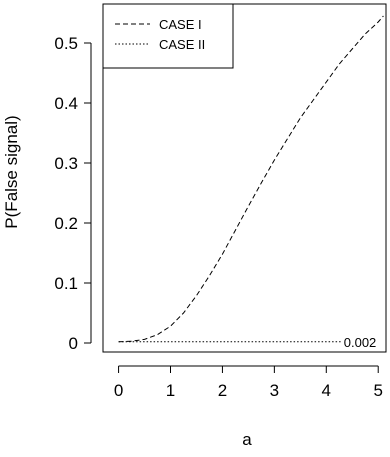 The width and height of the screenshot is (390, 457). Describe the element at coordinates (180, 24) in the screenshot. I see `legend-label: CASE I` at that location.